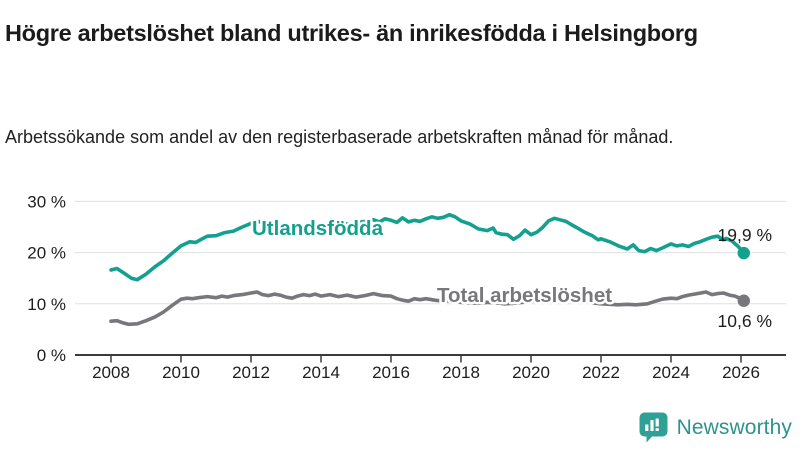 This screenshot has height=450, width=800. Describe the element at coordinates (46, 304) in the screenshot. I see `y-tick-label-10: 10 %` at that location.